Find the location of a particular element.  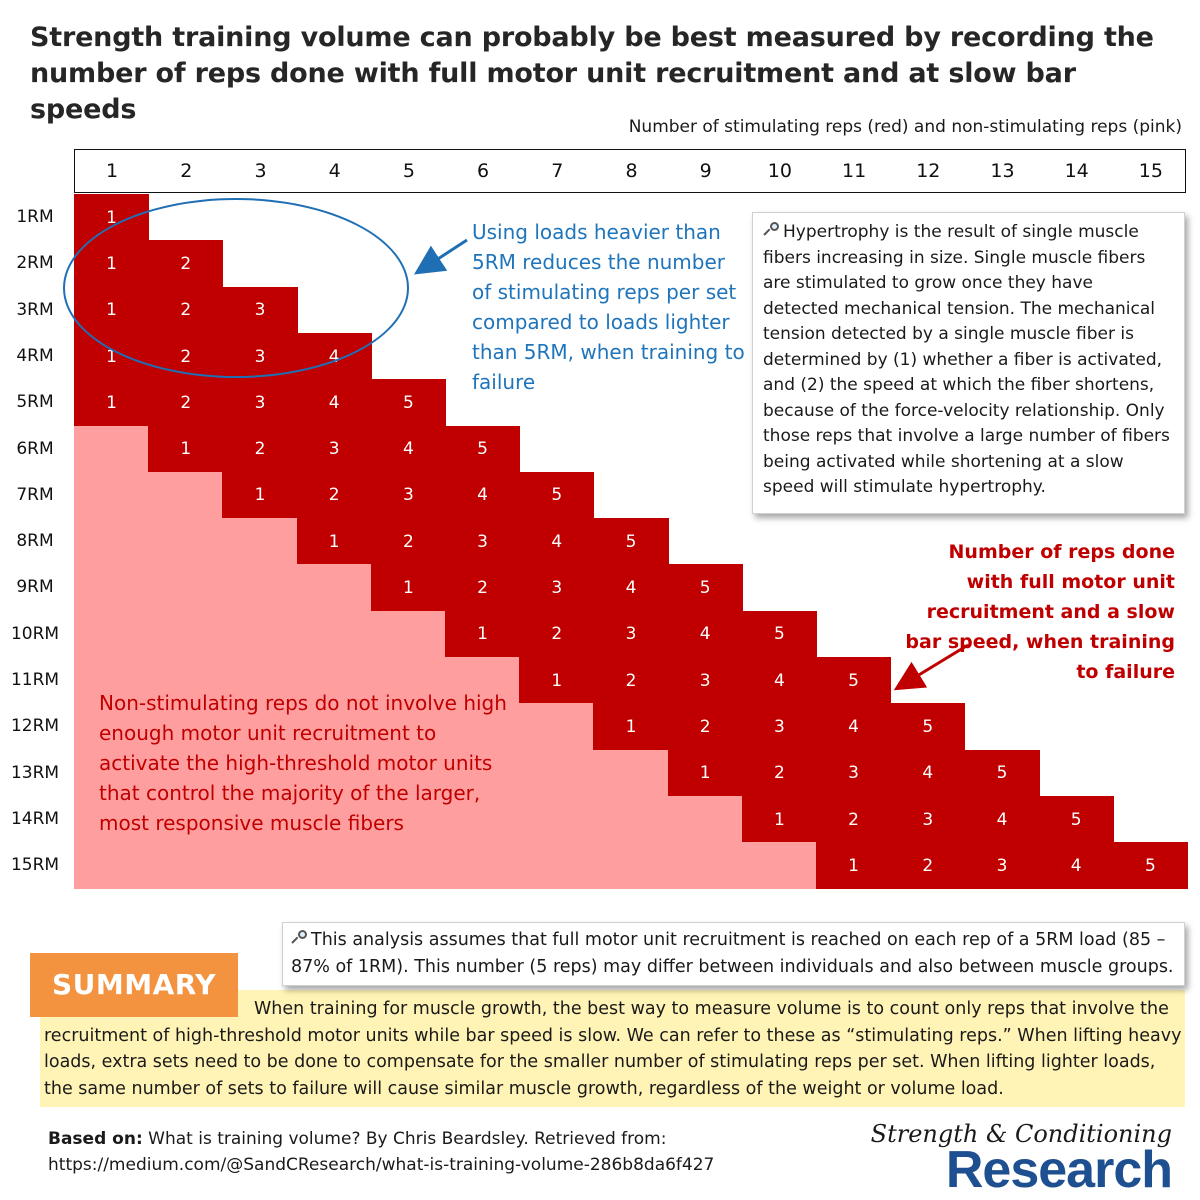

column-label-15: 15 is located at coordinates (1150, 171).